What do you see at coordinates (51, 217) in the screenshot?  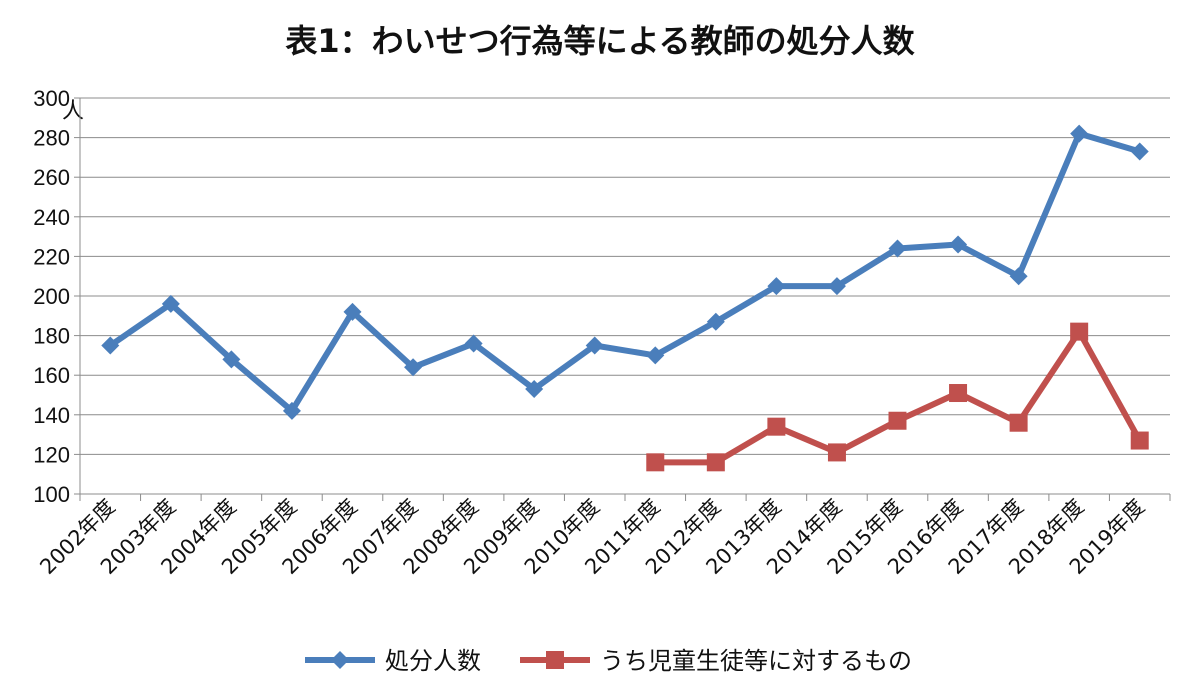 I see `y-tick-label: 240` at bounding box center [51, 217].